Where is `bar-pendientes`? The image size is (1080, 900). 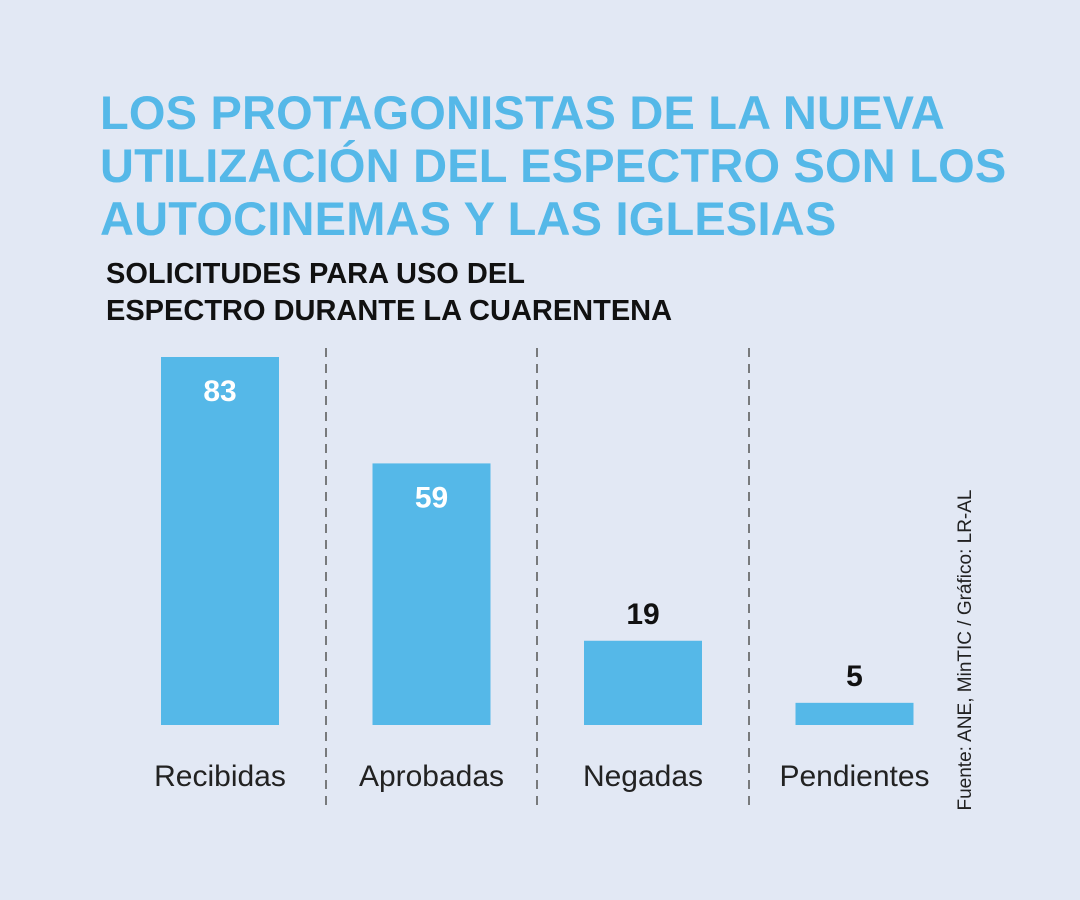
bar-pendientes is located at coordinates (854, 713).